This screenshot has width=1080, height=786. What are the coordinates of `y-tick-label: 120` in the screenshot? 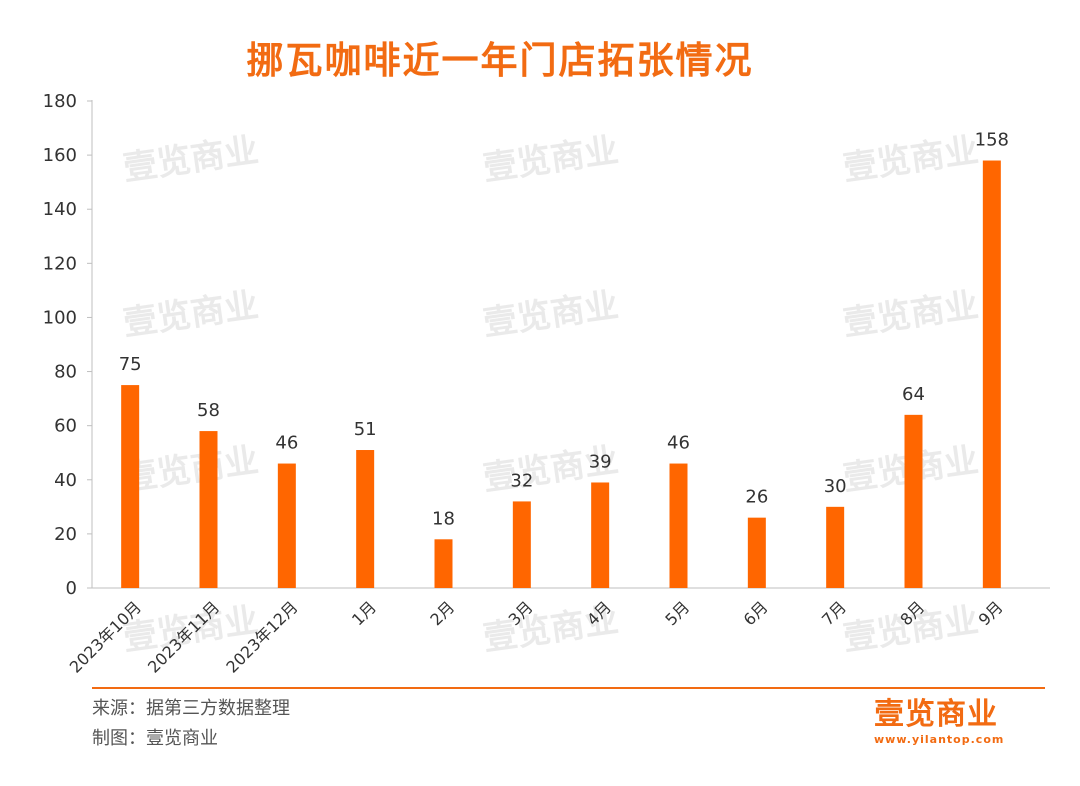 It's located at (60, 263).